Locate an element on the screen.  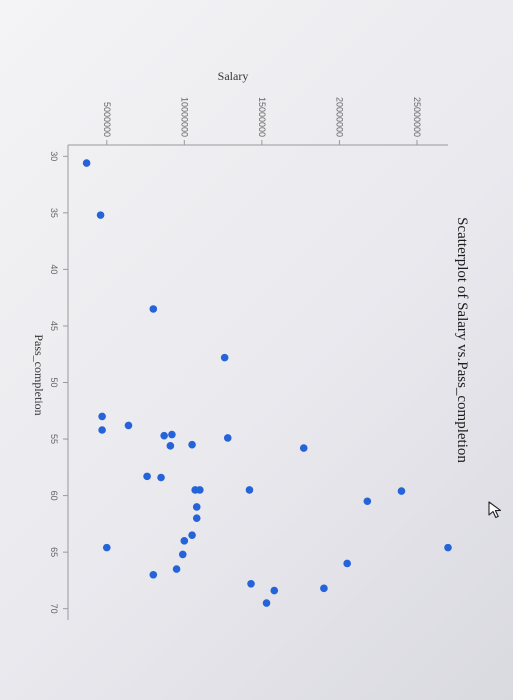
y-tick-label: 10000000 is located at coordinates (184, 117).